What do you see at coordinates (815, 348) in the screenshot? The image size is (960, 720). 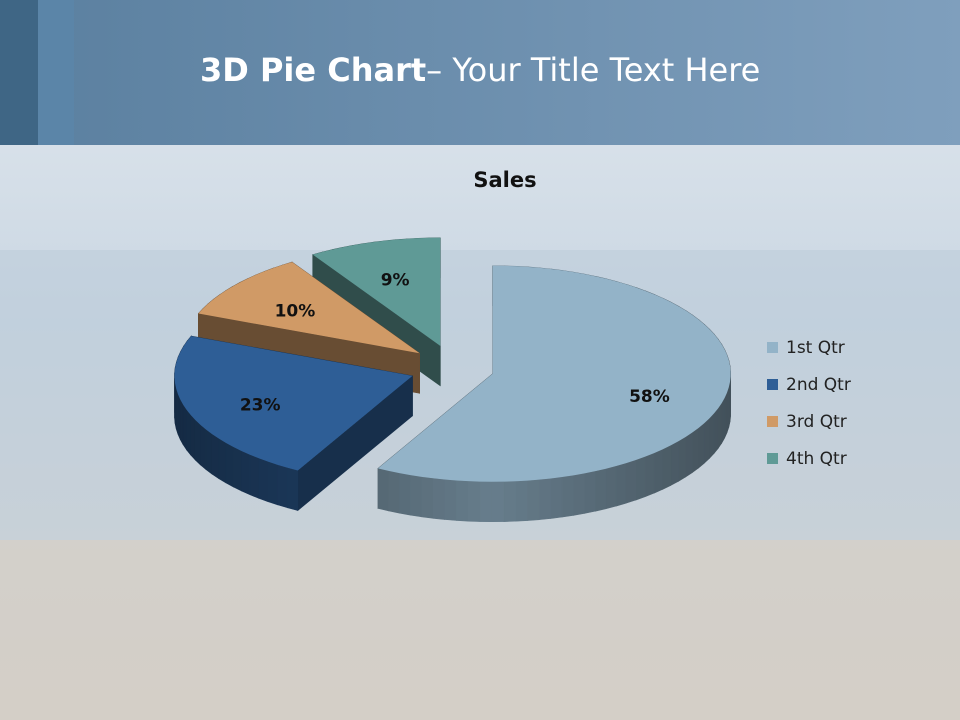 I see `legend-label: 1st Qtr` at bounding box center [815, 348].